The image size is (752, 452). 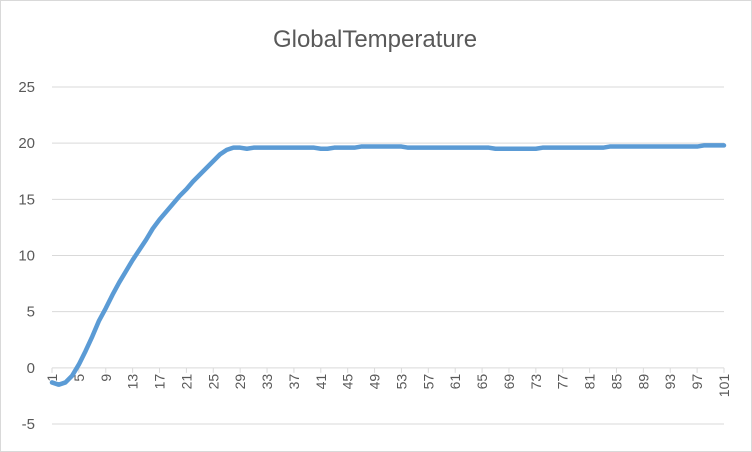 I want to click on x-tick-label: 37, so click(x=294, y=382).